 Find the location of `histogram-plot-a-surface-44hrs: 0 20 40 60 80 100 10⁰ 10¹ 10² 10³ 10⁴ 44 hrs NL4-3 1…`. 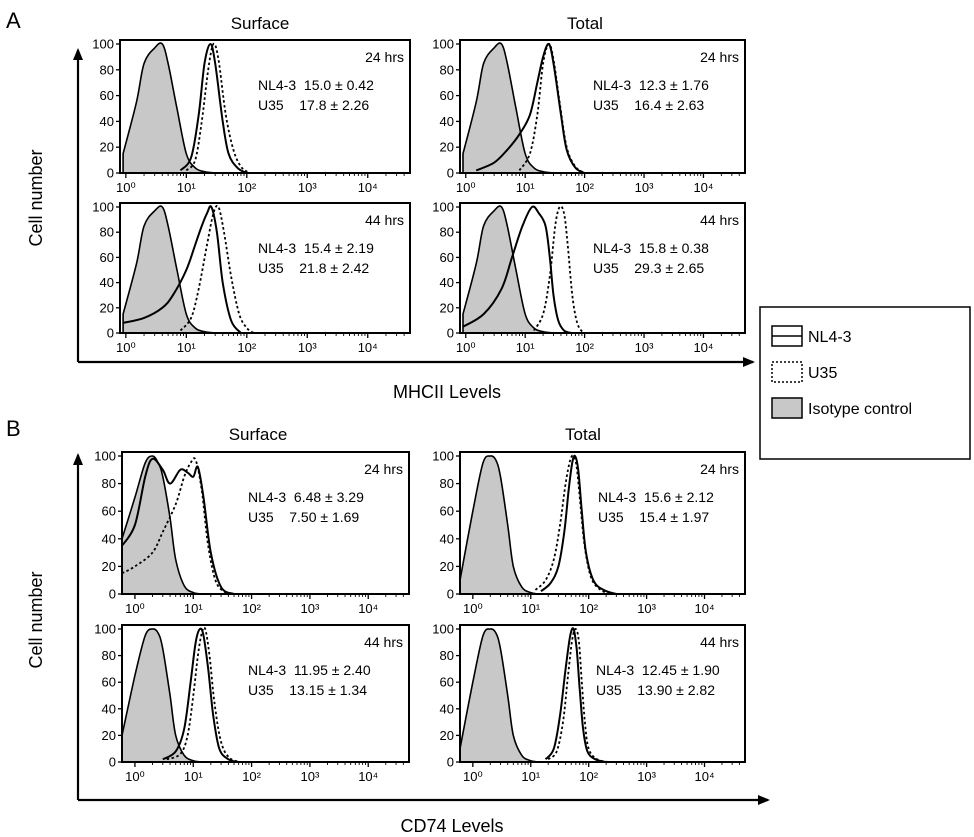

histogram-plot-a-surface-44hrs: 0 20 40 60 80 100 10⁰ 10¹ 10² 10³ 10⁴ 44 hrs NL4-3 1… is located at coordinates (251, 277).